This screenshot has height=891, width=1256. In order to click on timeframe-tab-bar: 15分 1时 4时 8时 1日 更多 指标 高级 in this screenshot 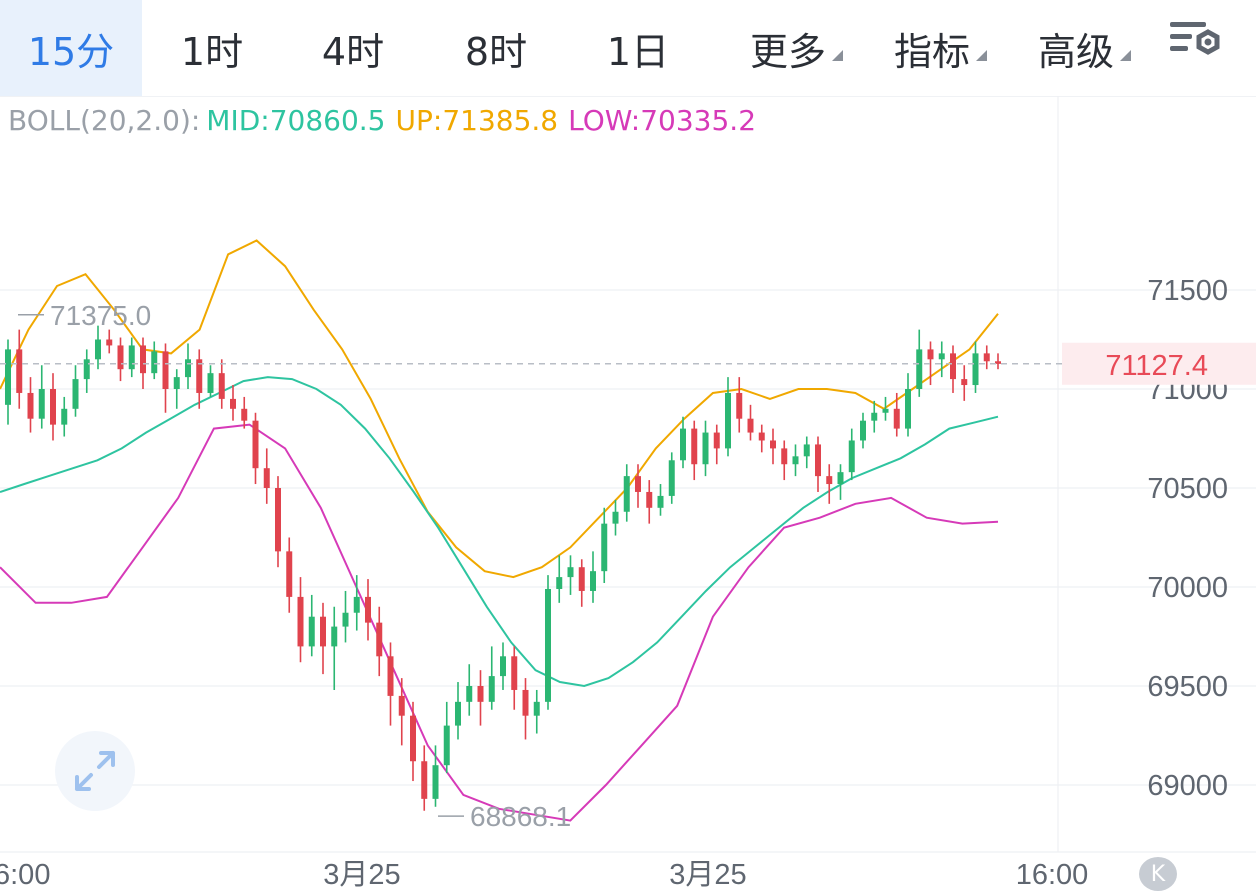, I will do `click(628, 48)`.